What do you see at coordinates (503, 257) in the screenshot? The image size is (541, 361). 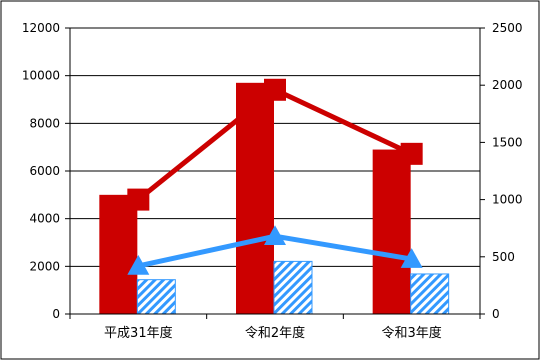 I see `right-tick-label: 500` at bounding box center [503, 257].